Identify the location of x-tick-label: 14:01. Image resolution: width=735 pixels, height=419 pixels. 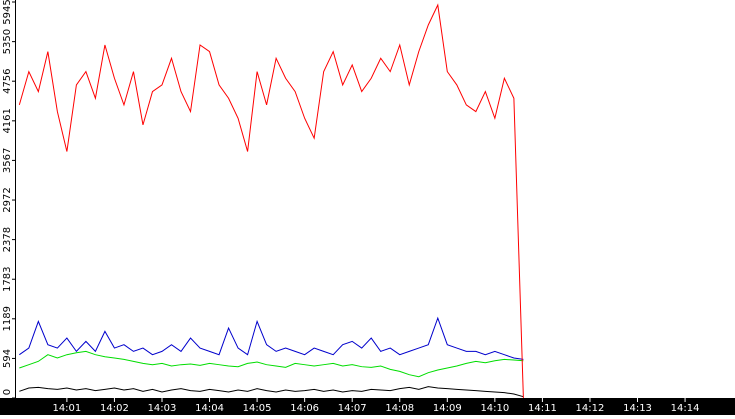
(66, 408).